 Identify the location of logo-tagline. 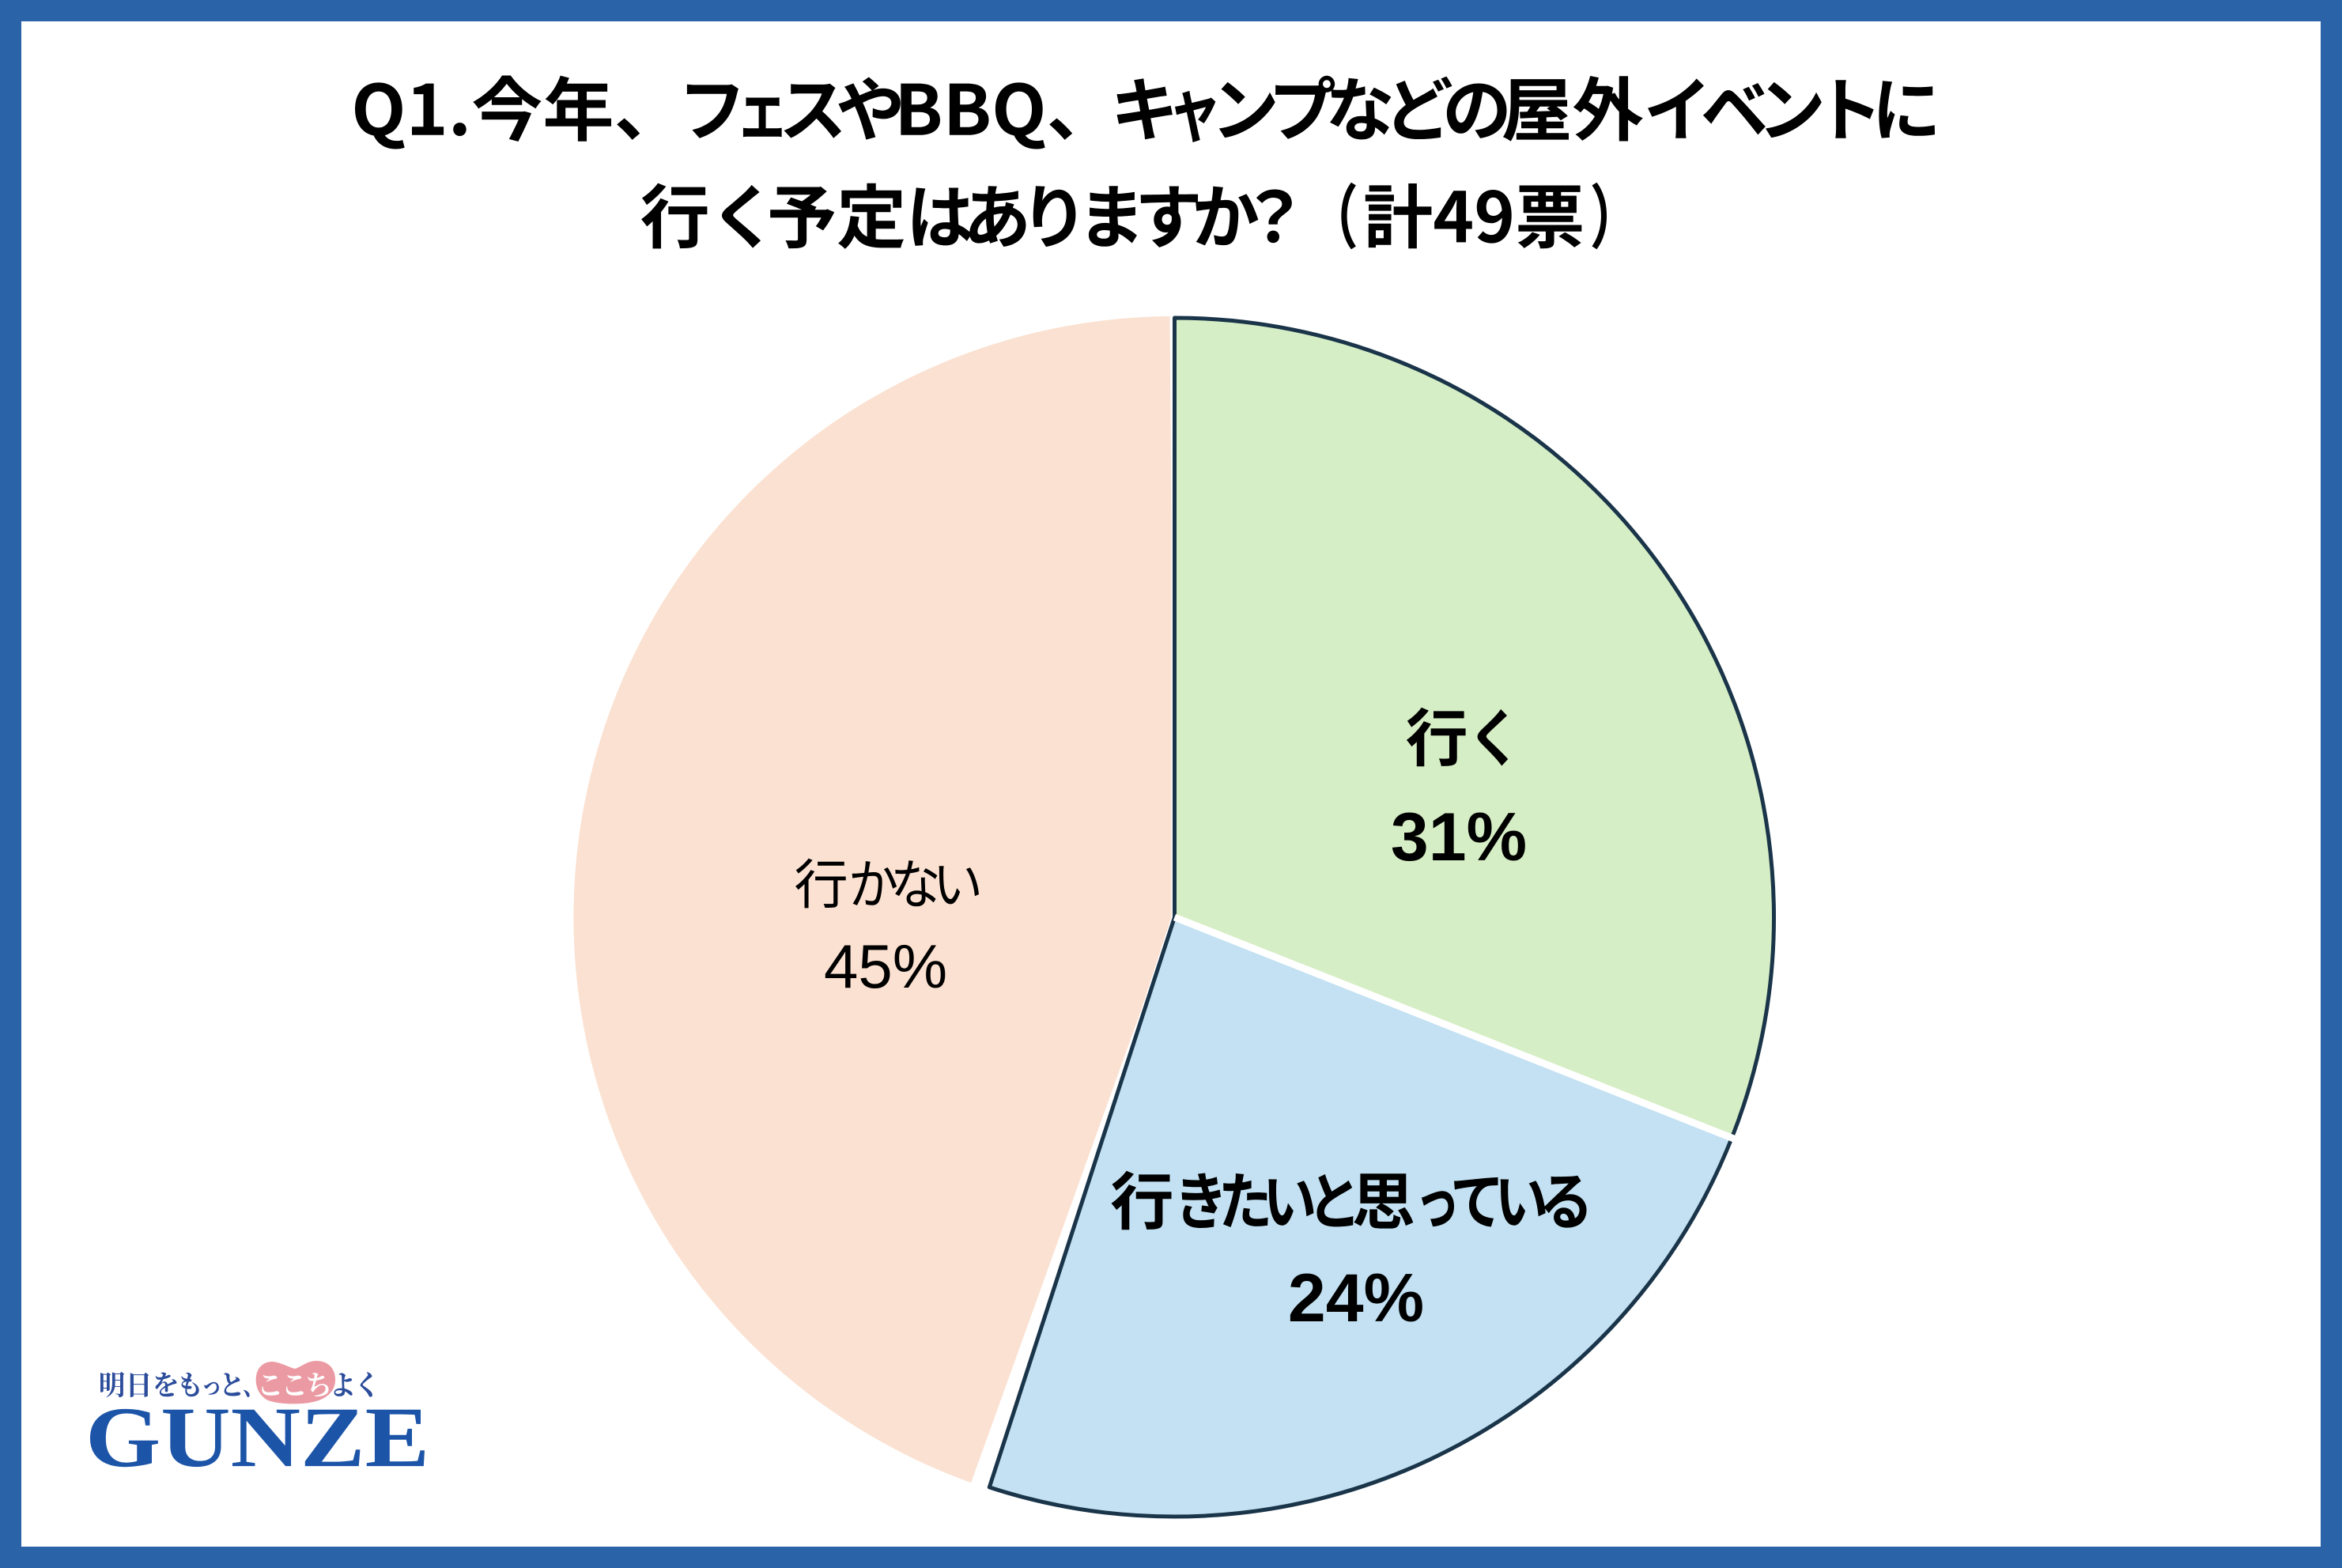
(236, 1384).